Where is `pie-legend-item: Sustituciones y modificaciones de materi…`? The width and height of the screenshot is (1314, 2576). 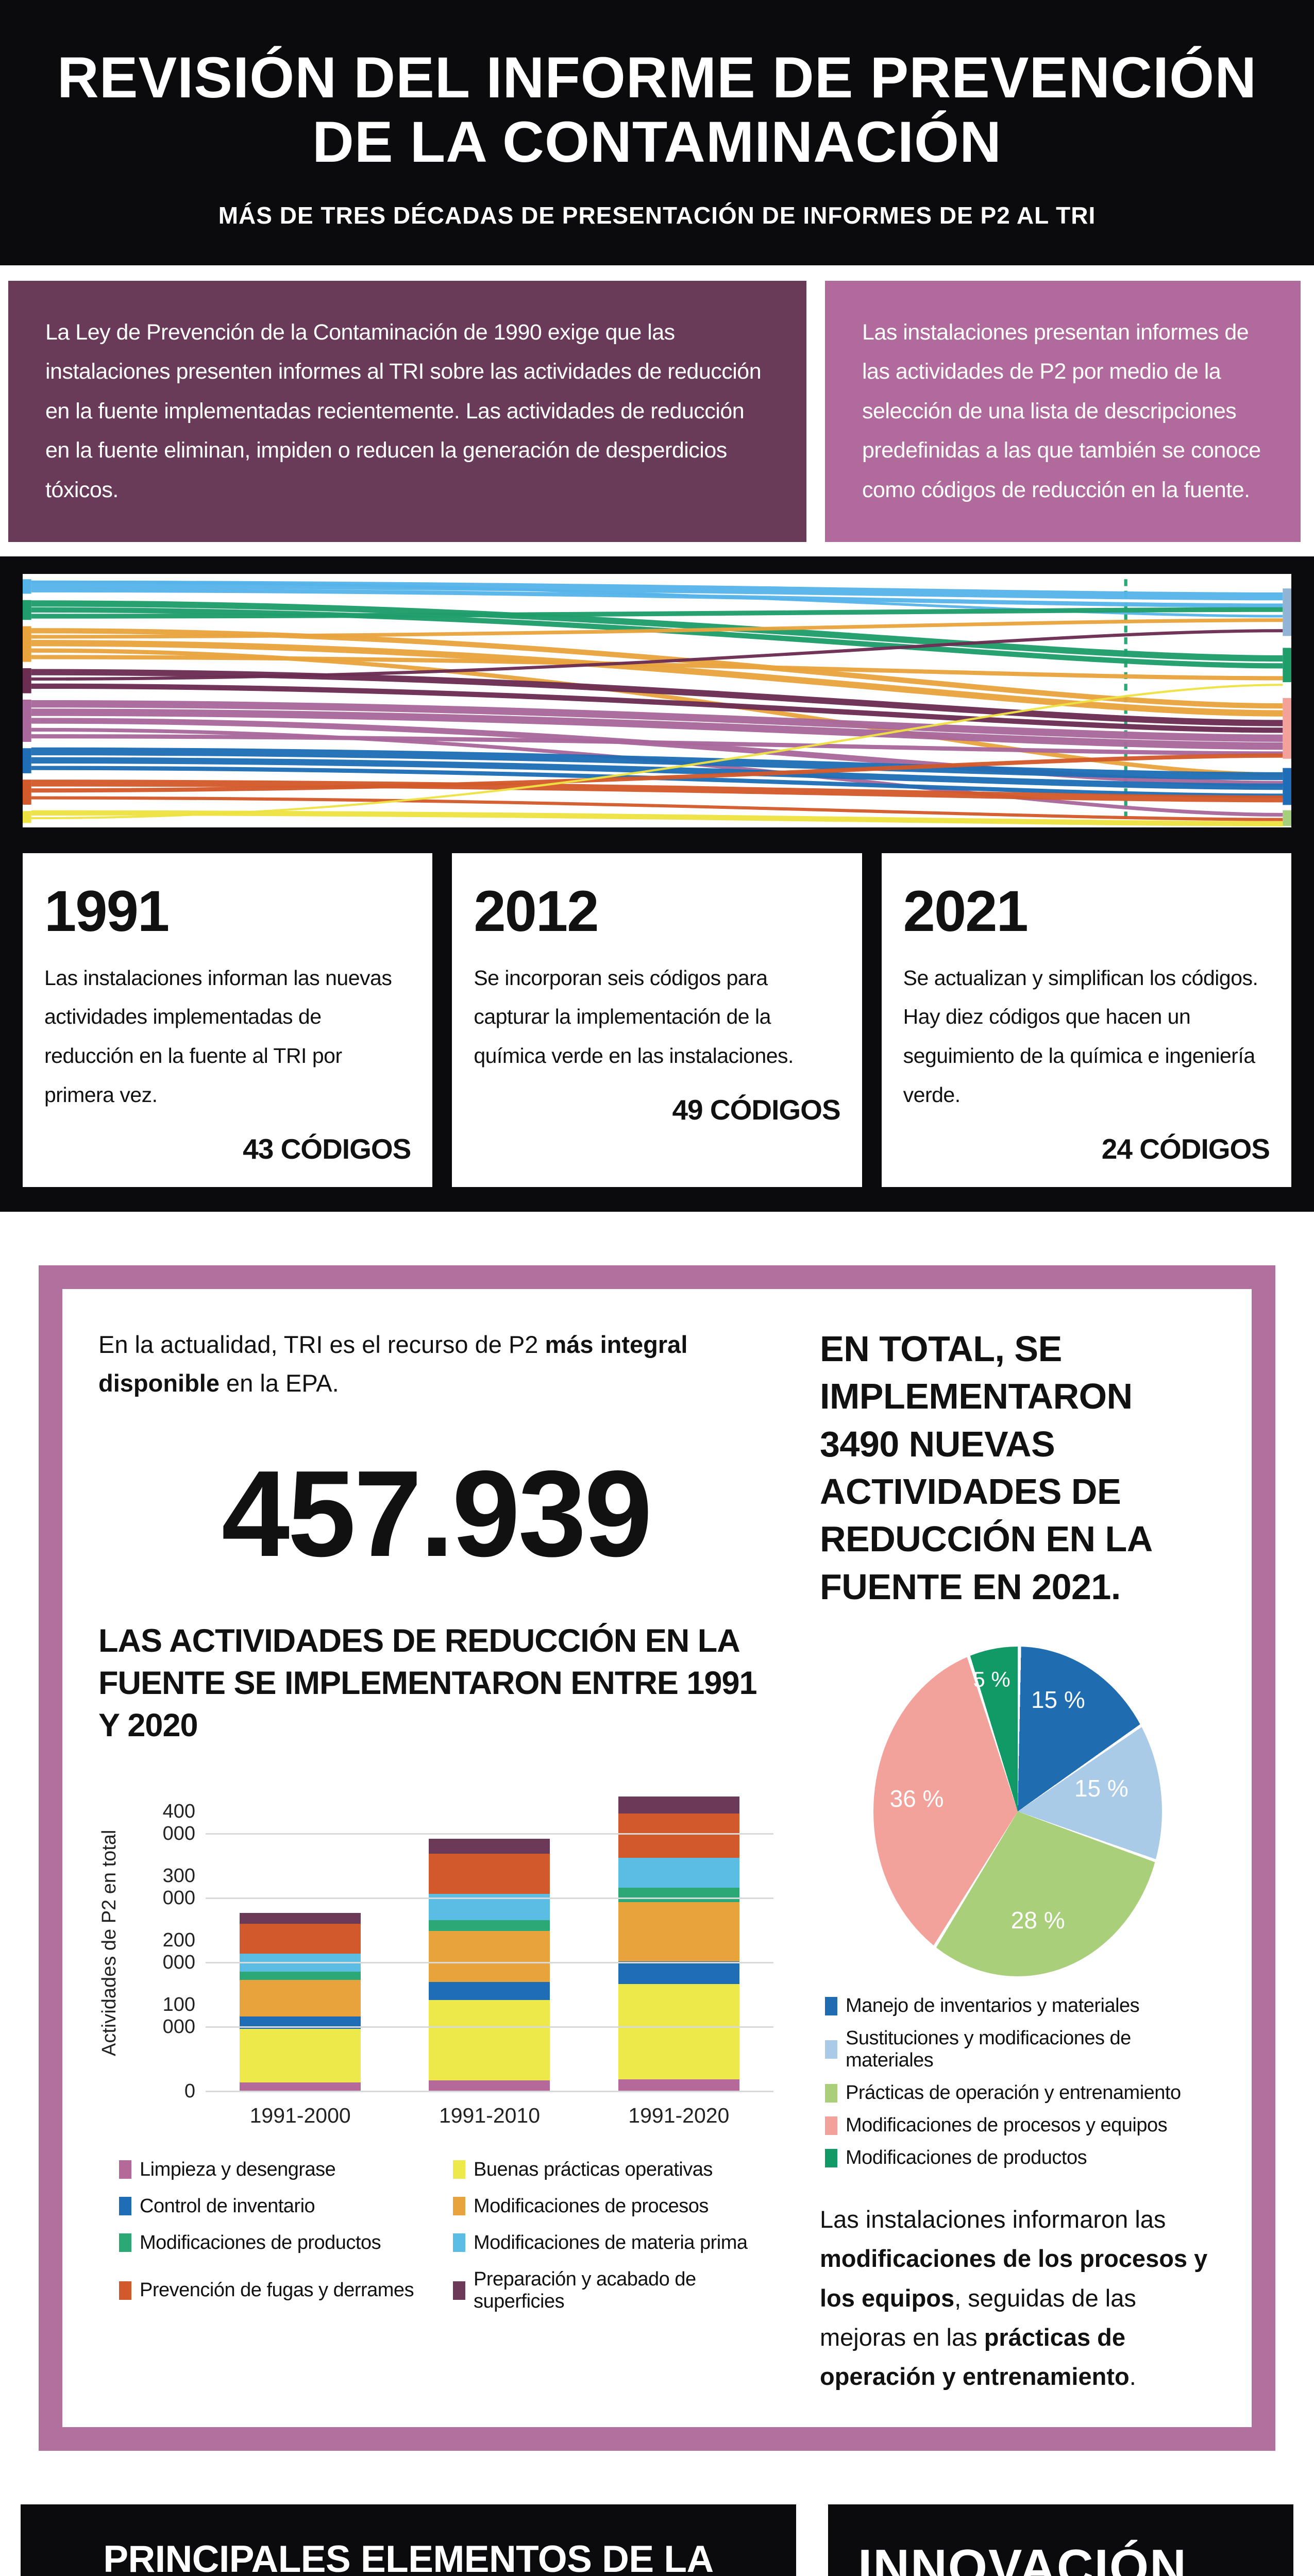
pie-legend-item: Sustituciones y modificaciones de materi… is located at coordinates (1020, 2049).